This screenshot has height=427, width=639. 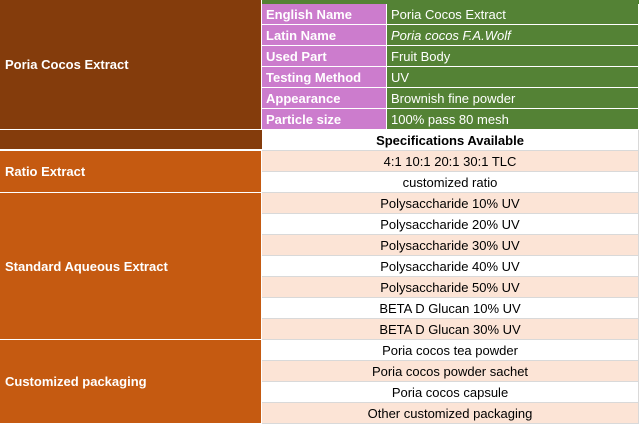 I want to click on spec-row: BETA D Glucan 10% UV, so click(x=450, y=308).